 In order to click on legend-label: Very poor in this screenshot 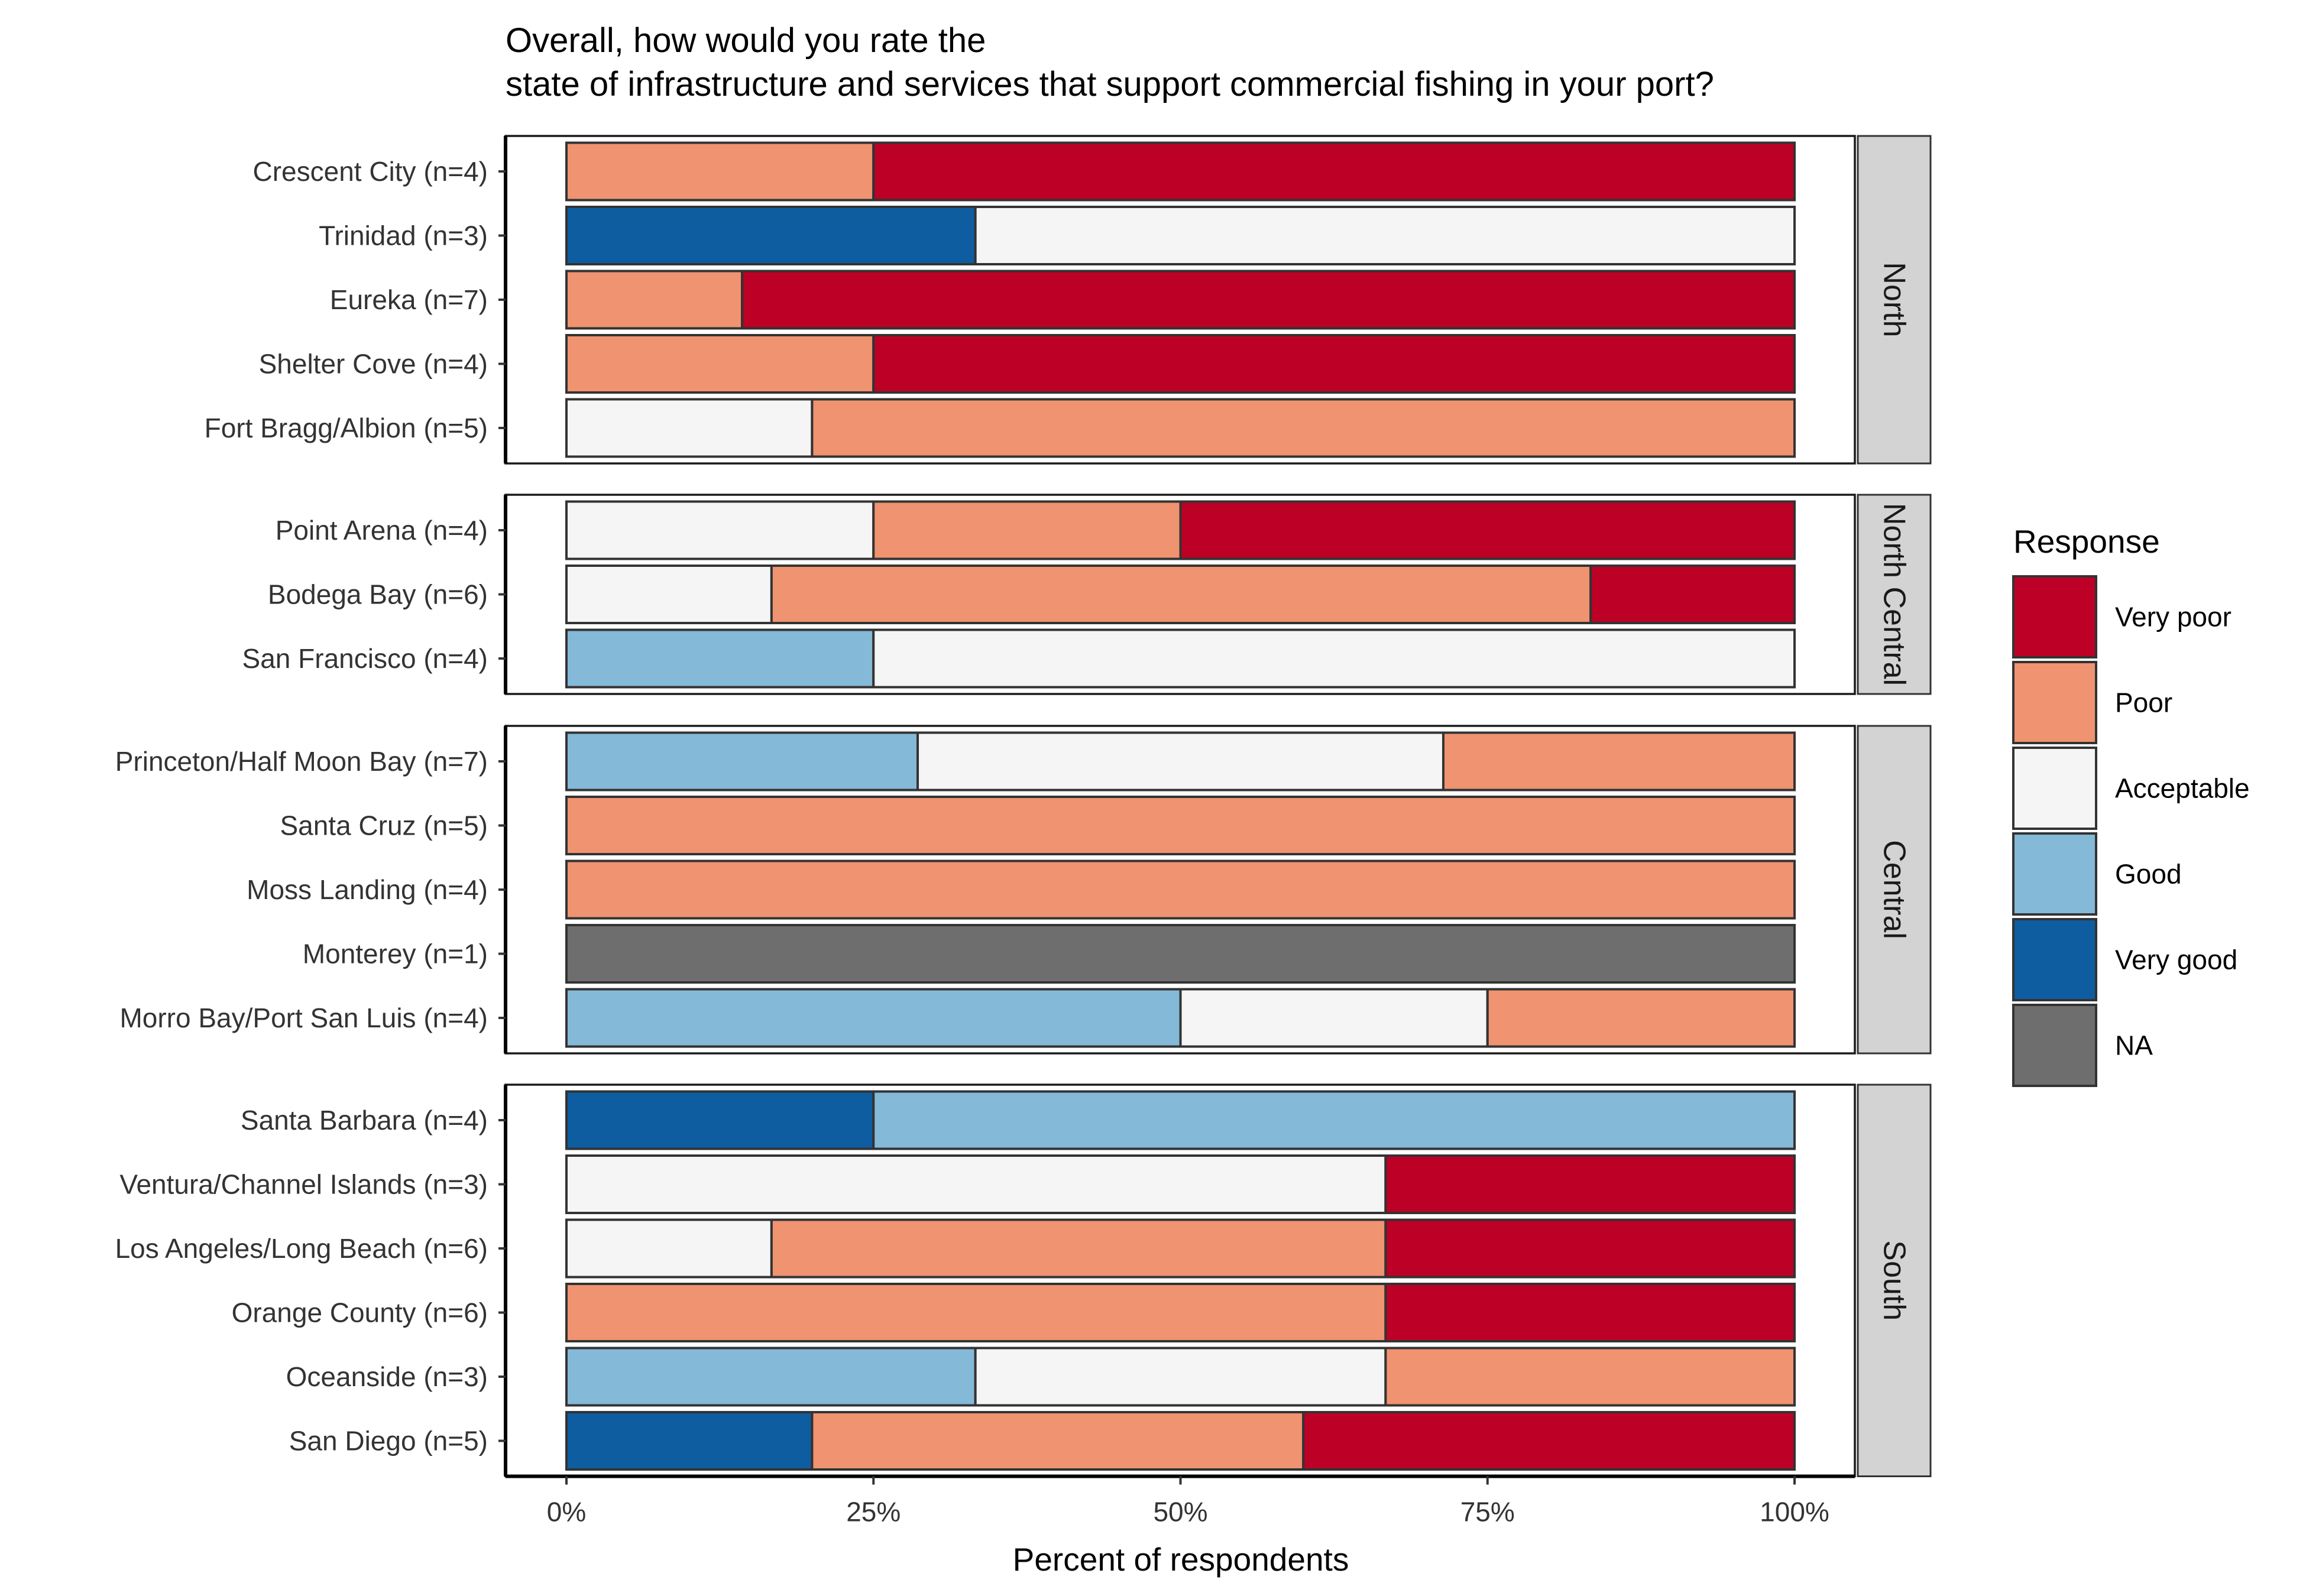, I will do `click(2173, 617)`.